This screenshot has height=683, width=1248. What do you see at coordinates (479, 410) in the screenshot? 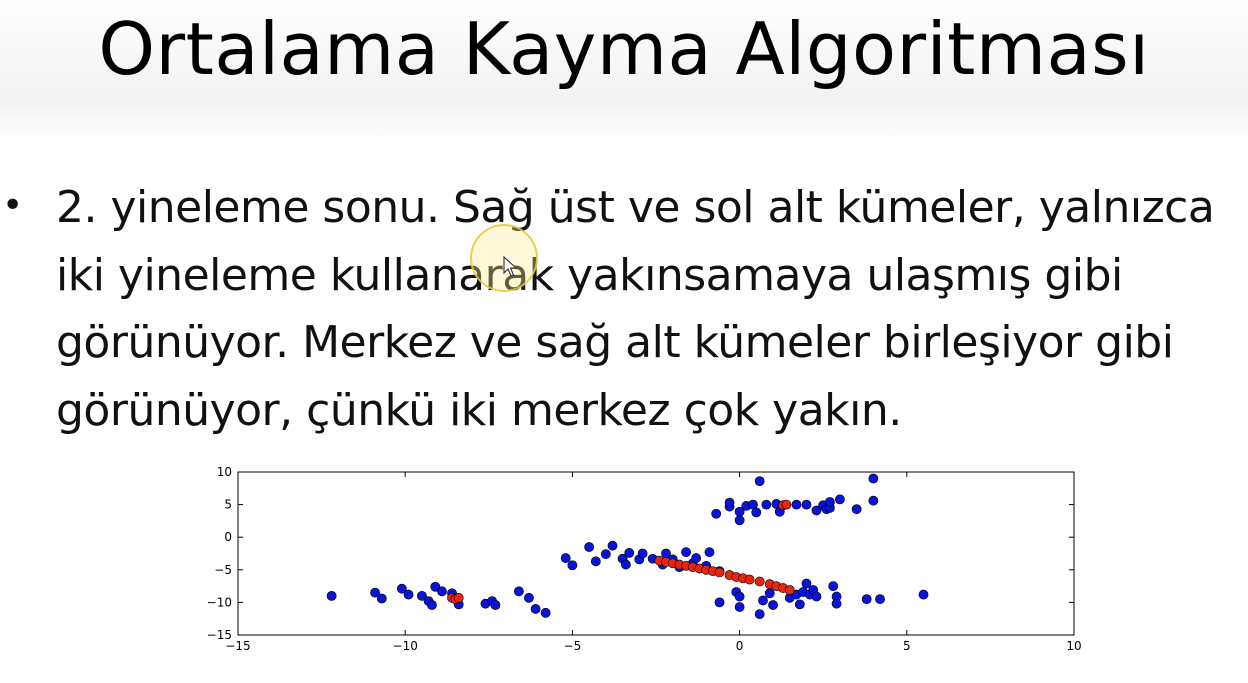
I see `bullet-line: görünüyor, çünkü iki merkez çok yakın.` at bounding box center [479, 410].